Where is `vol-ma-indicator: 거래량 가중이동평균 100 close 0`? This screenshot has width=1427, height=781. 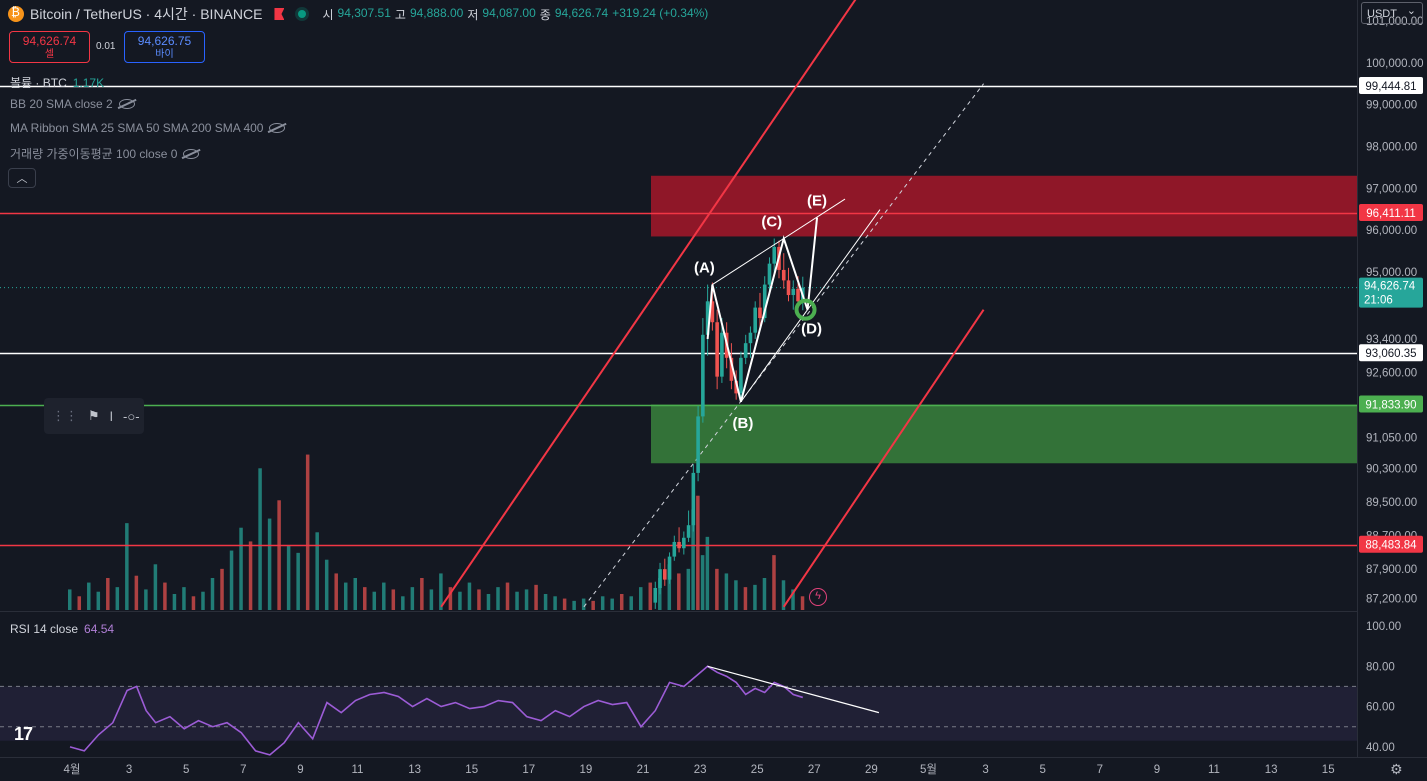
vol-ma-indicator: 거래량 가중이동평균 100 close 0 is located at coordinates (105, 153).